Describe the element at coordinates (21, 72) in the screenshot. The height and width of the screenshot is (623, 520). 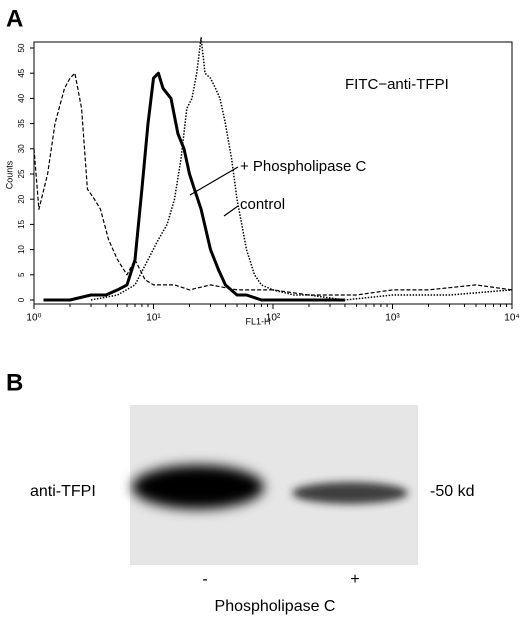
I see `y-tick-label: 45` at that location.